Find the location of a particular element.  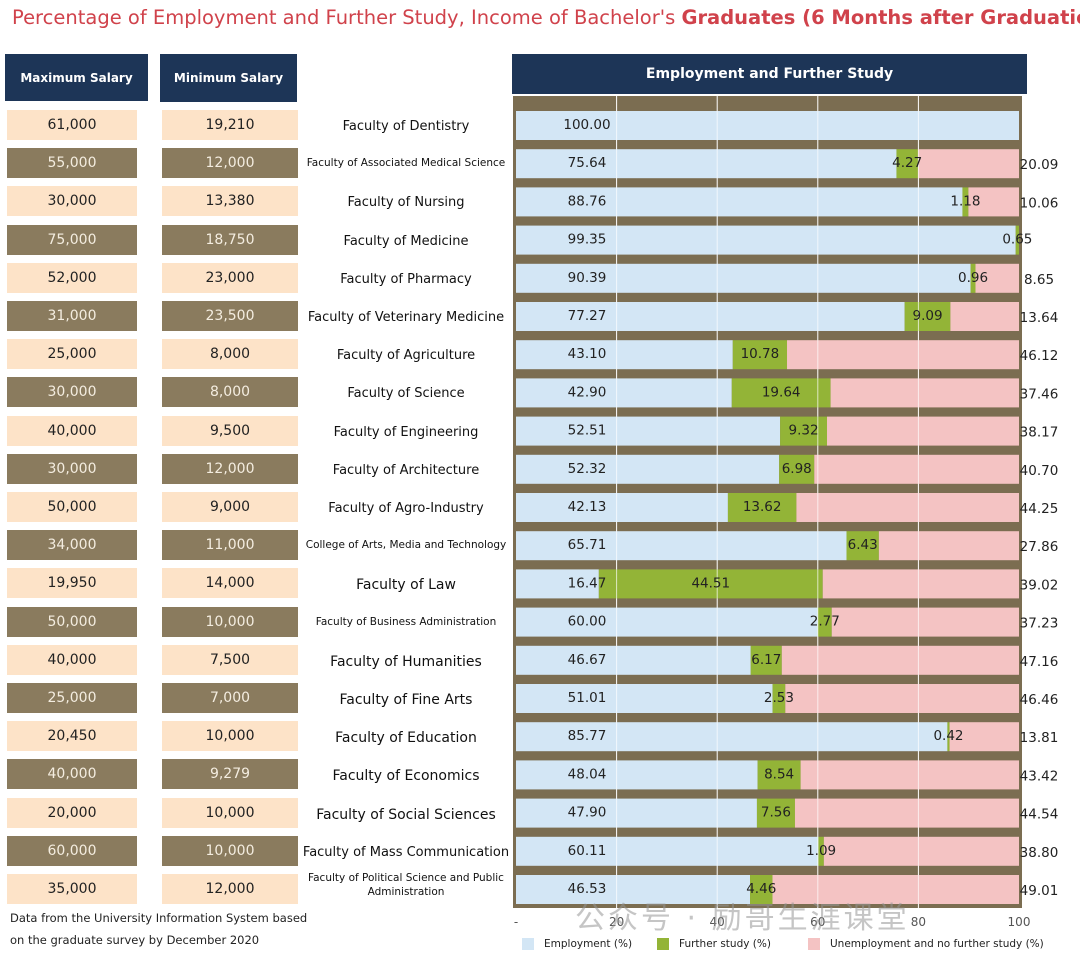

faculty-label: College of Arts, Media and Technology is located at coordinates (406, 545).